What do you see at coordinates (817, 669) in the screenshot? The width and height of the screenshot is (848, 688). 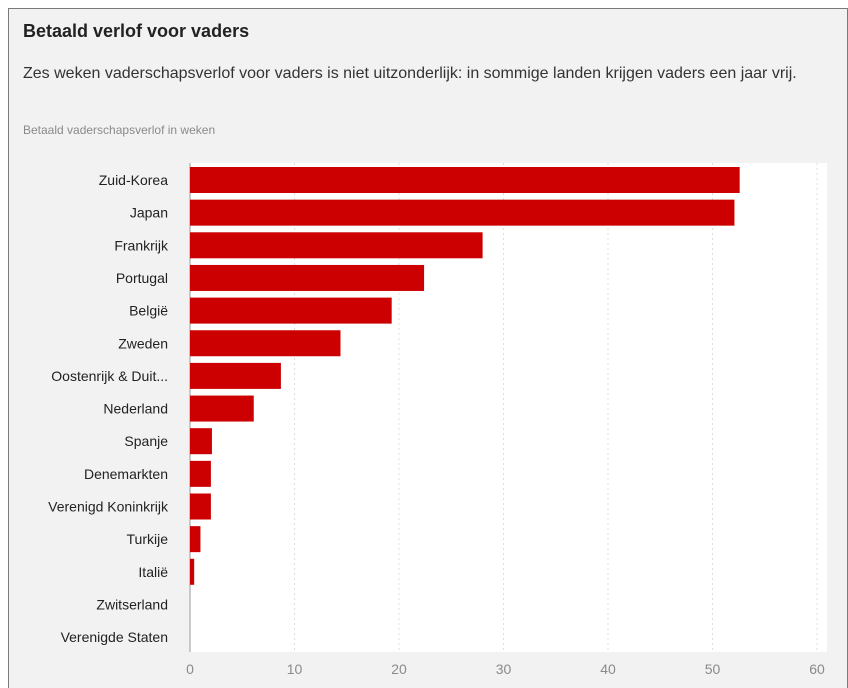 I see `x-tick-label: 60` at bounding box center [817, 669].